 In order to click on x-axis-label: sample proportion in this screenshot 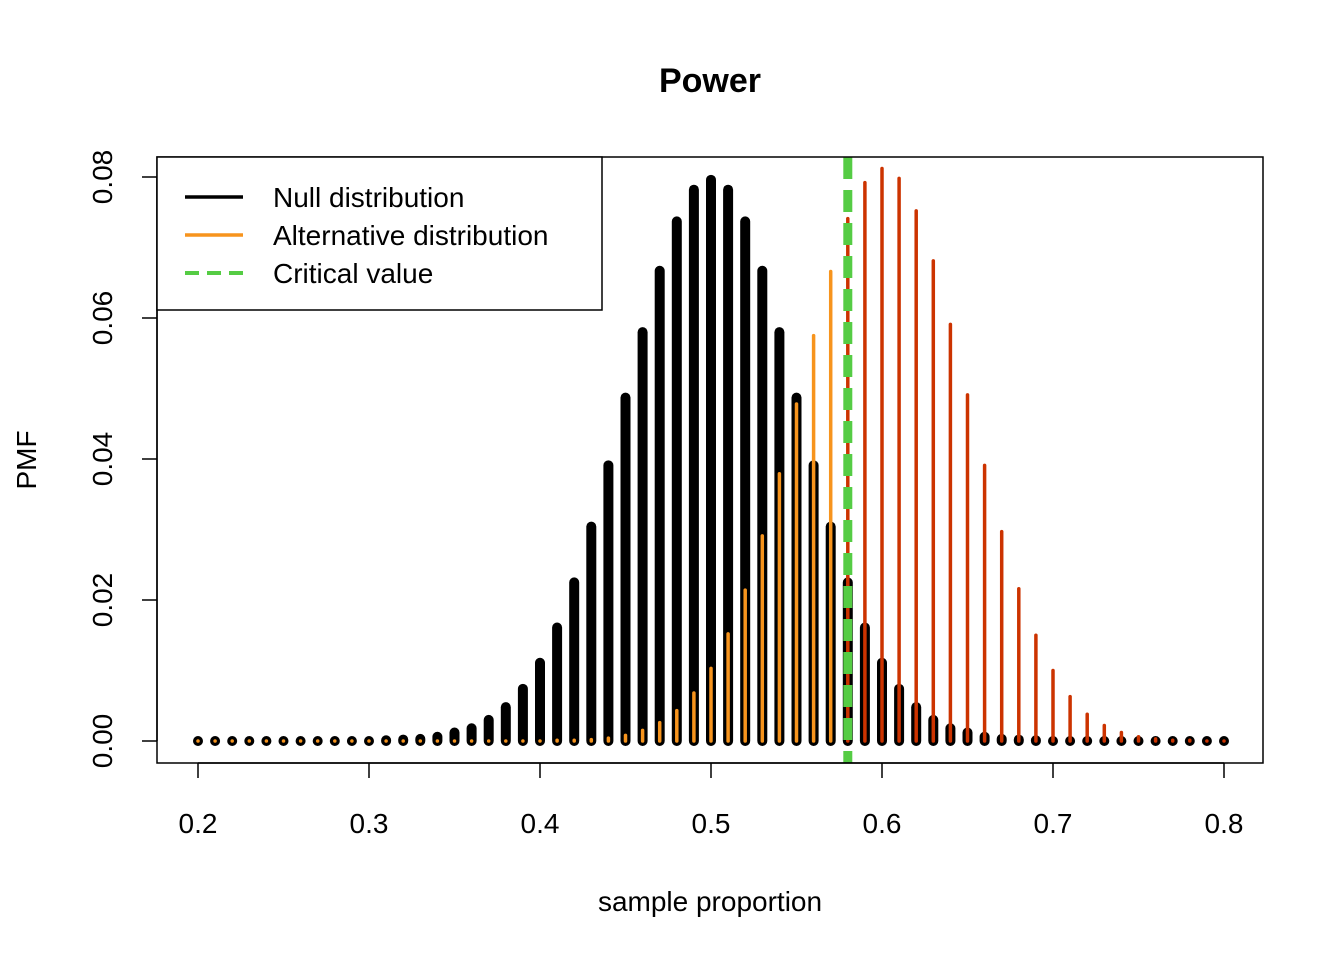, I will do `click(710, 901)`.